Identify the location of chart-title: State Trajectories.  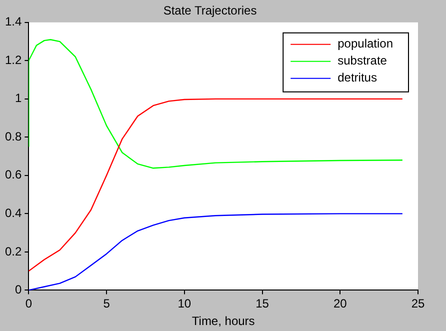
(210, 11).